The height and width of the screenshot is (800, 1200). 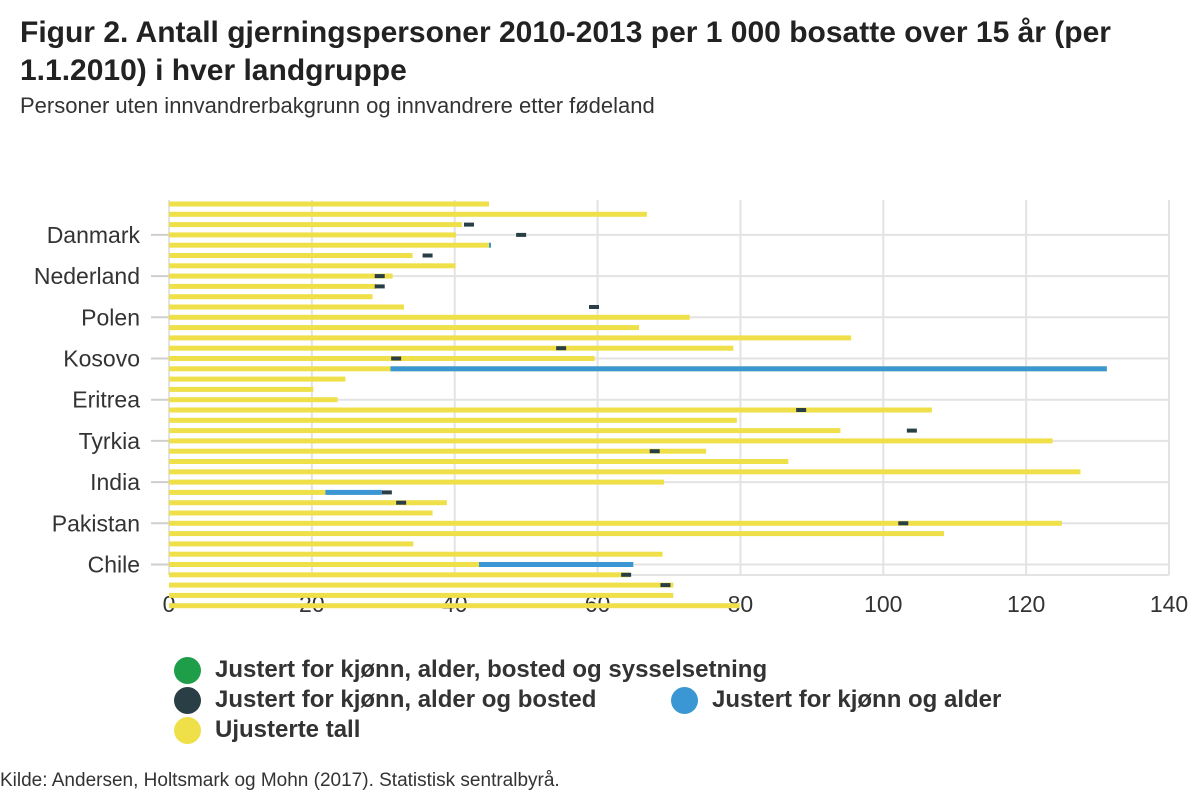 I want to click on x-tick-label: 120, so click(x=1026, y=604).